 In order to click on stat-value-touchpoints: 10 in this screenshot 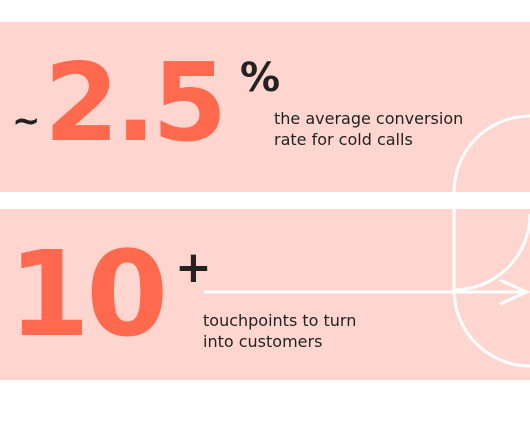, I will do `click(88, 294)`.